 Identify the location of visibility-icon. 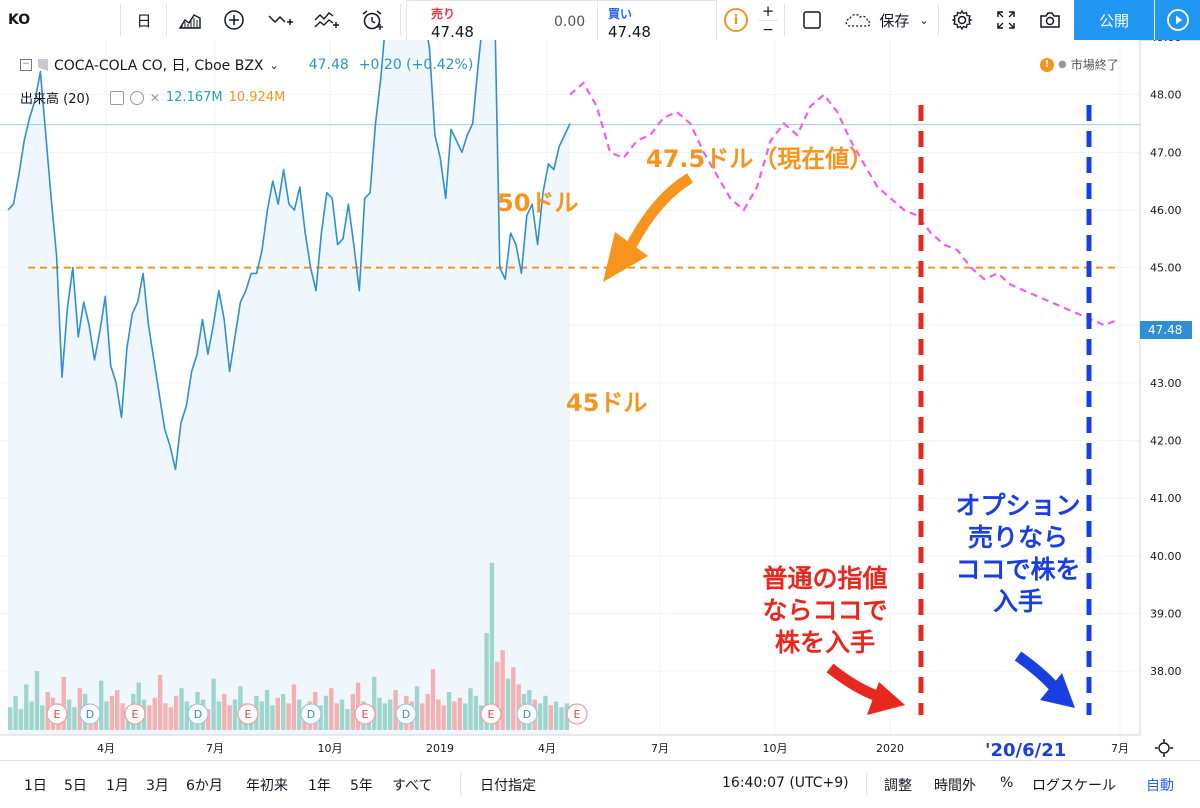
(116, 97).